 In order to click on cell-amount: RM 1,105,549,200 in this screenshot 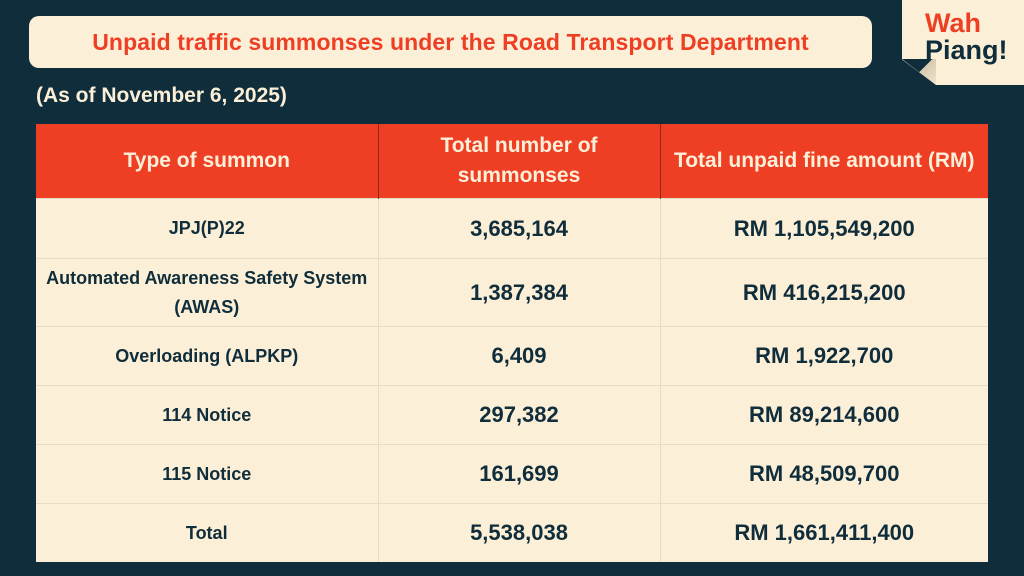, I will do `click(824, 228)`.